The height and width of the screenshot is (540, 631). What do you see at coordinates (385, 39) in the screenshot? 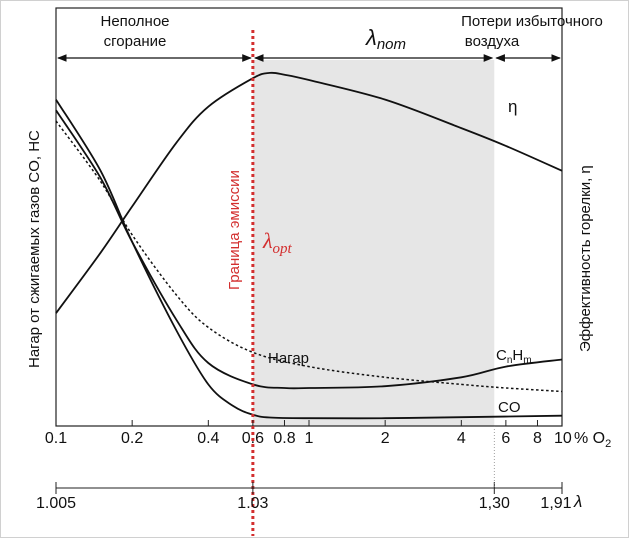
I see `lambda-nom-label: λnom` at bounding box center [385, 39].